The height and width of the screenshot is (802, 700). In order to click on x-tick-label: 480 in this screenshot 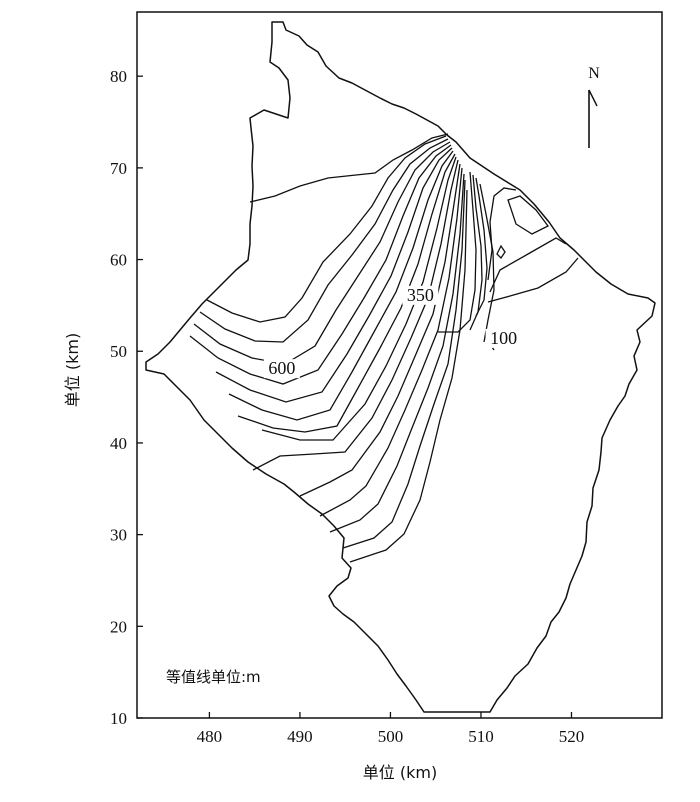, I will do `click(210, 736)`.